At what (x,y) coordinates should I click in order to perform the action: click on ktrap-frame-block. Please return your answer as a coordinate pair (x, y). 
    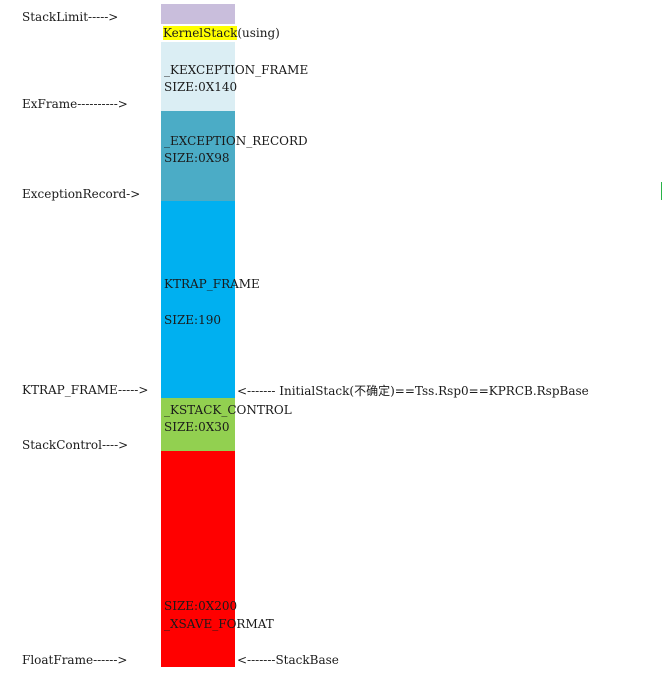
    Looking at the image, I should click on (198, 299).